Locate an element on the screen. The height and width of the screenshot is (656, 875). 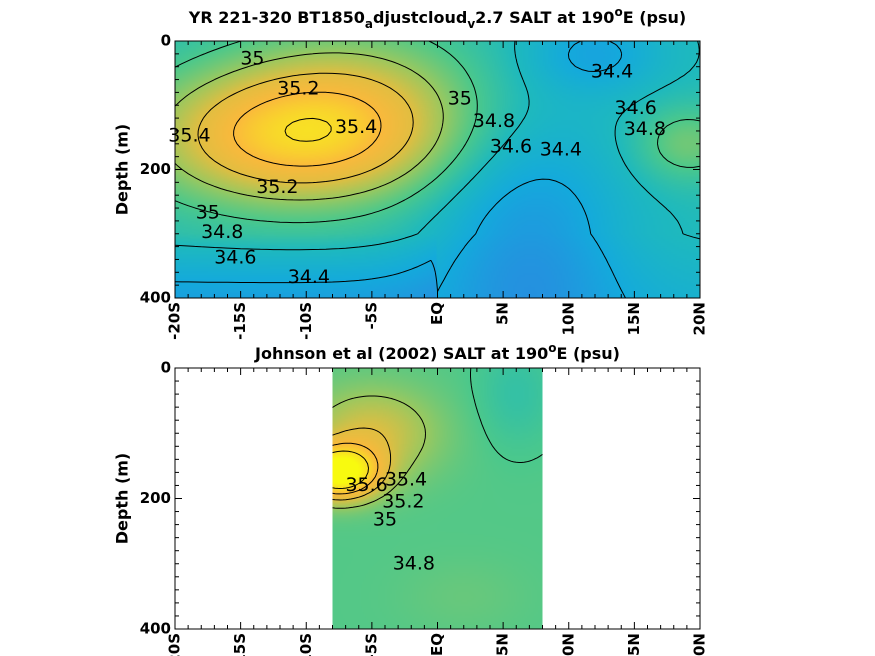
title-text: 2.7 SALT at 190 is located at coordinates (544, 17).